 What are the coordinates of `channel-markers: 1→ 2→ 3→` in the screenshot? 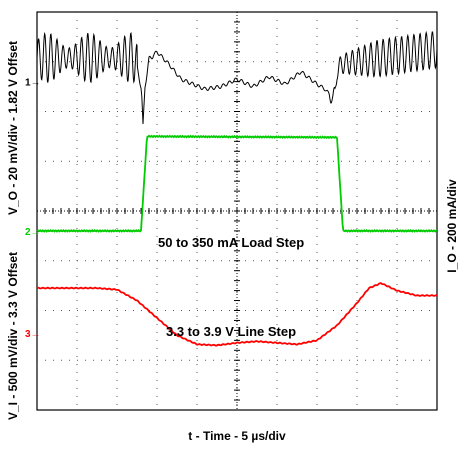 It's located at (33, 209).